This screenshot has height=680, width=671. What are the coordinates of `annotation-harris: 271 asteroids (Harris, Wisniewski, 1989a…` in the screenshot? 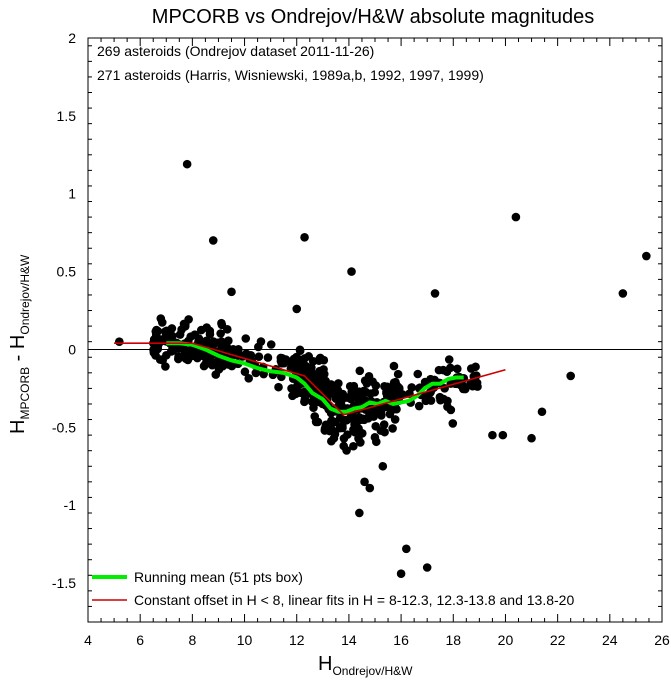 It's located at (290, 75).